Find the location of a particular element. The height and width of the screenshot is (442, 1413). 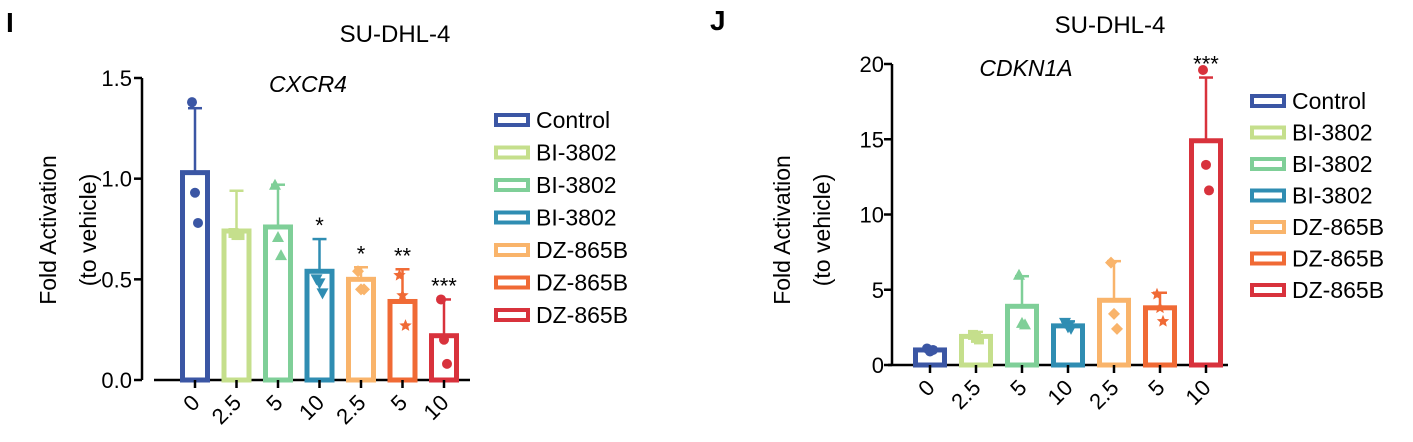

bar-group: ** 5 is located at coordinates (402, 329).